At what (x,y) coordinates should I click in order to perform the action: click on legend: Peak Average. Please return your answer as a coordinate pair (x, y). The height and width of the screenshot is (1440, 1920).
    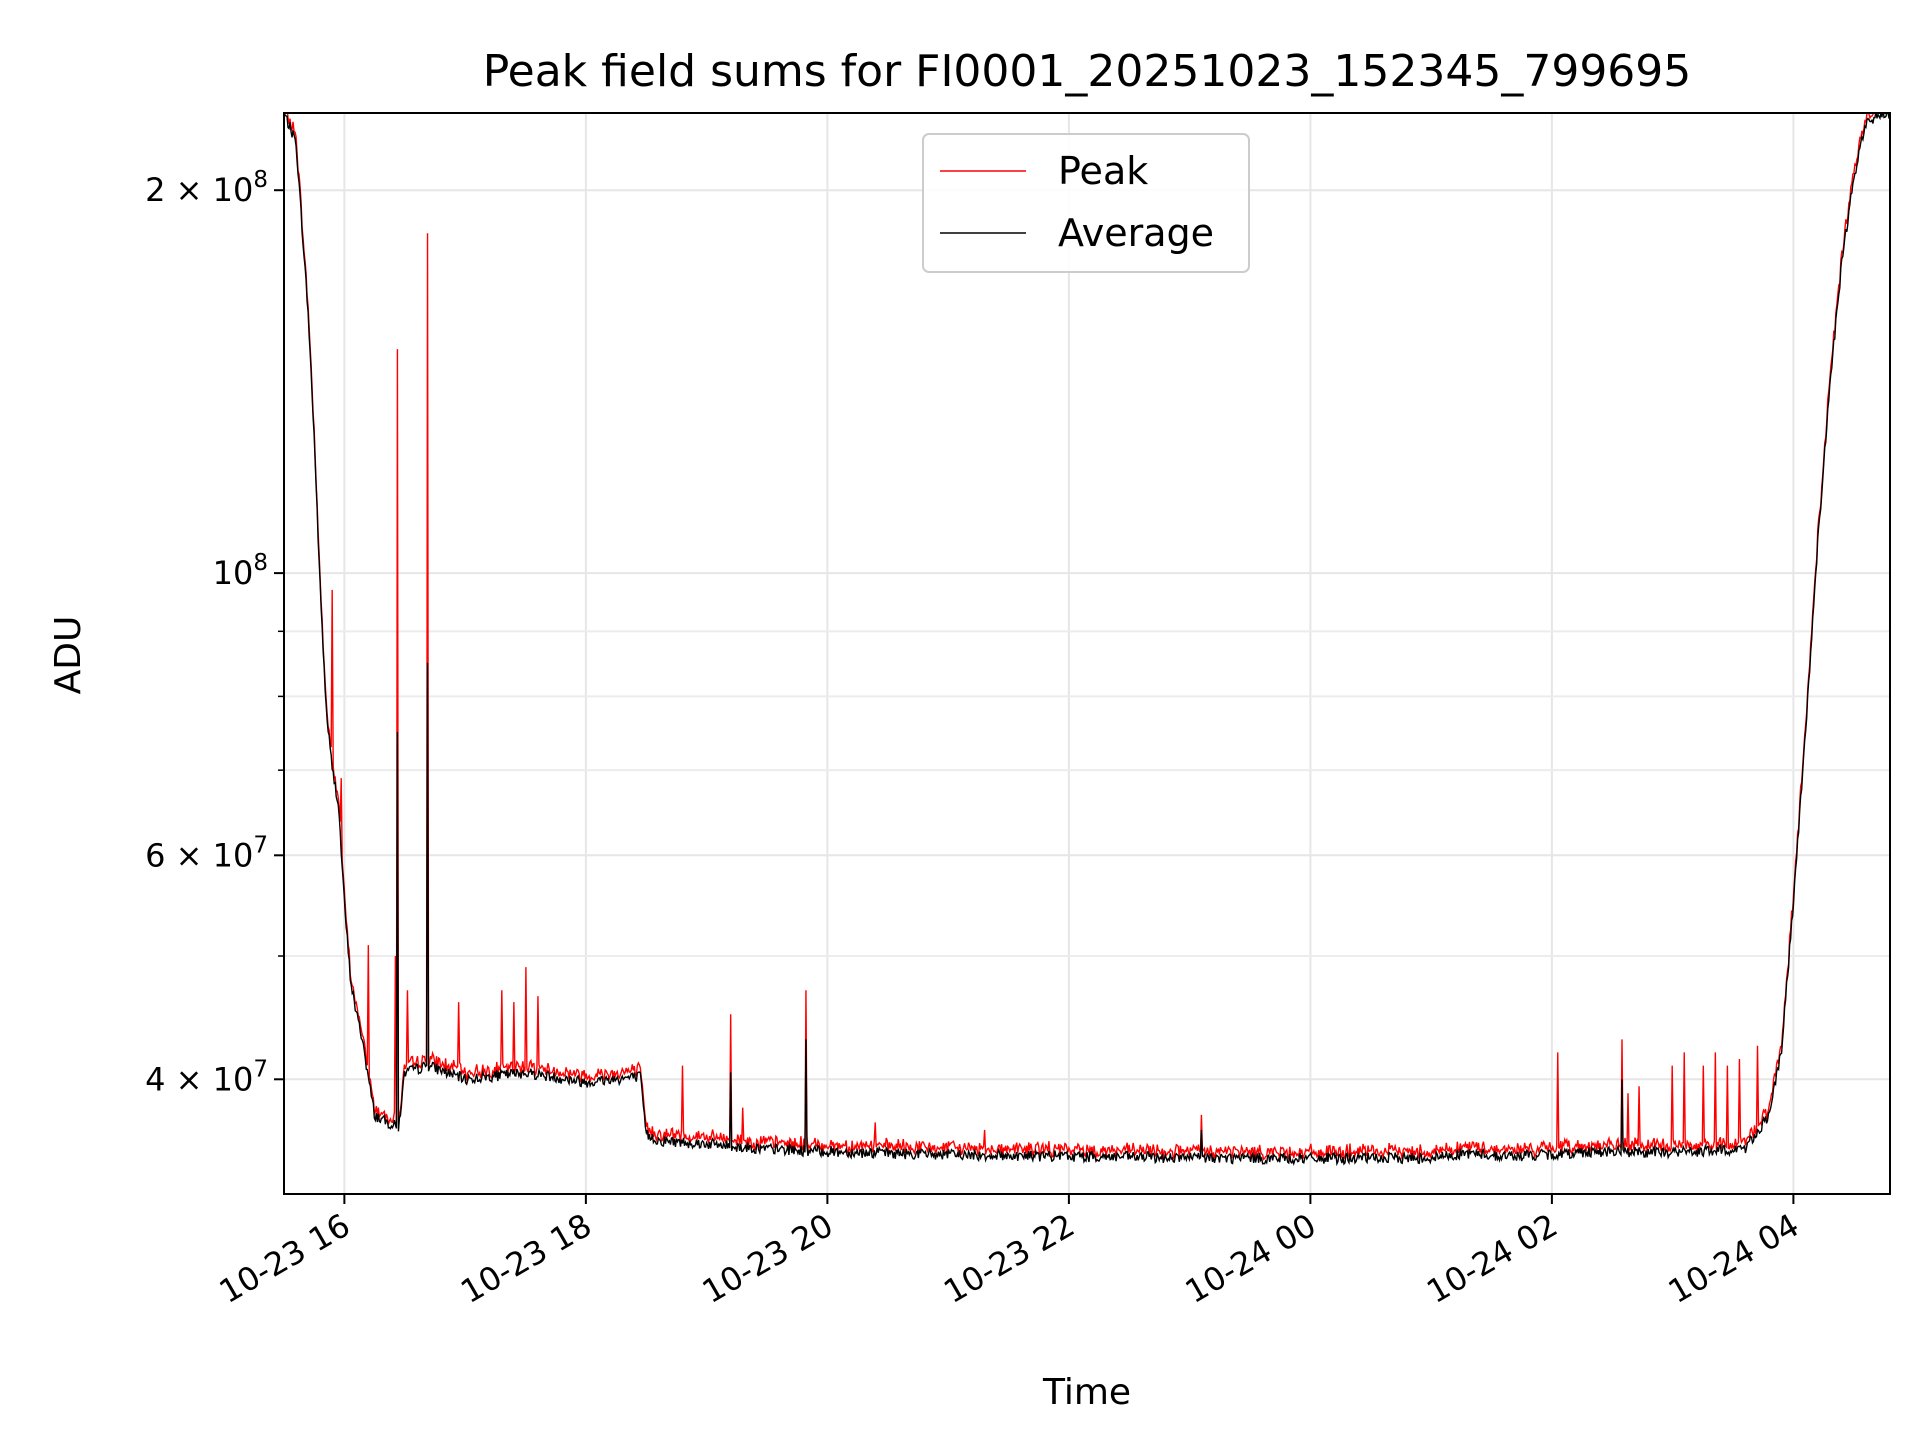
    Looking at the image, I should click on (1086, 203).